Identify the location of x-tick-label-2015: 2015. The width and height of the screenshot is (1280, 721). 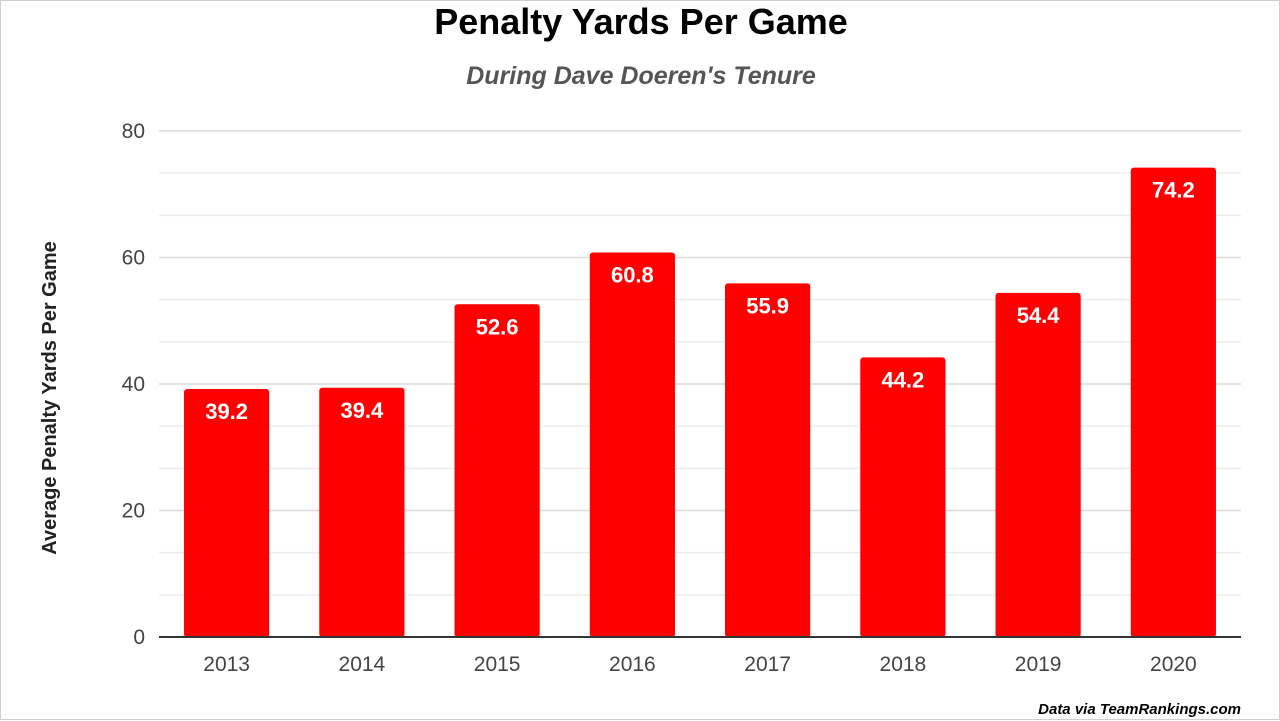
(497, 664).